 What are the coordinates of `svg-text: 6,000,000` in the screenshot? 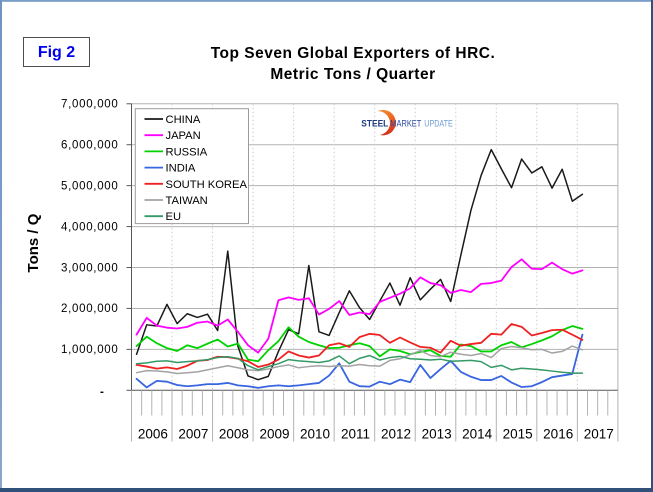 It's located at (89, 146).